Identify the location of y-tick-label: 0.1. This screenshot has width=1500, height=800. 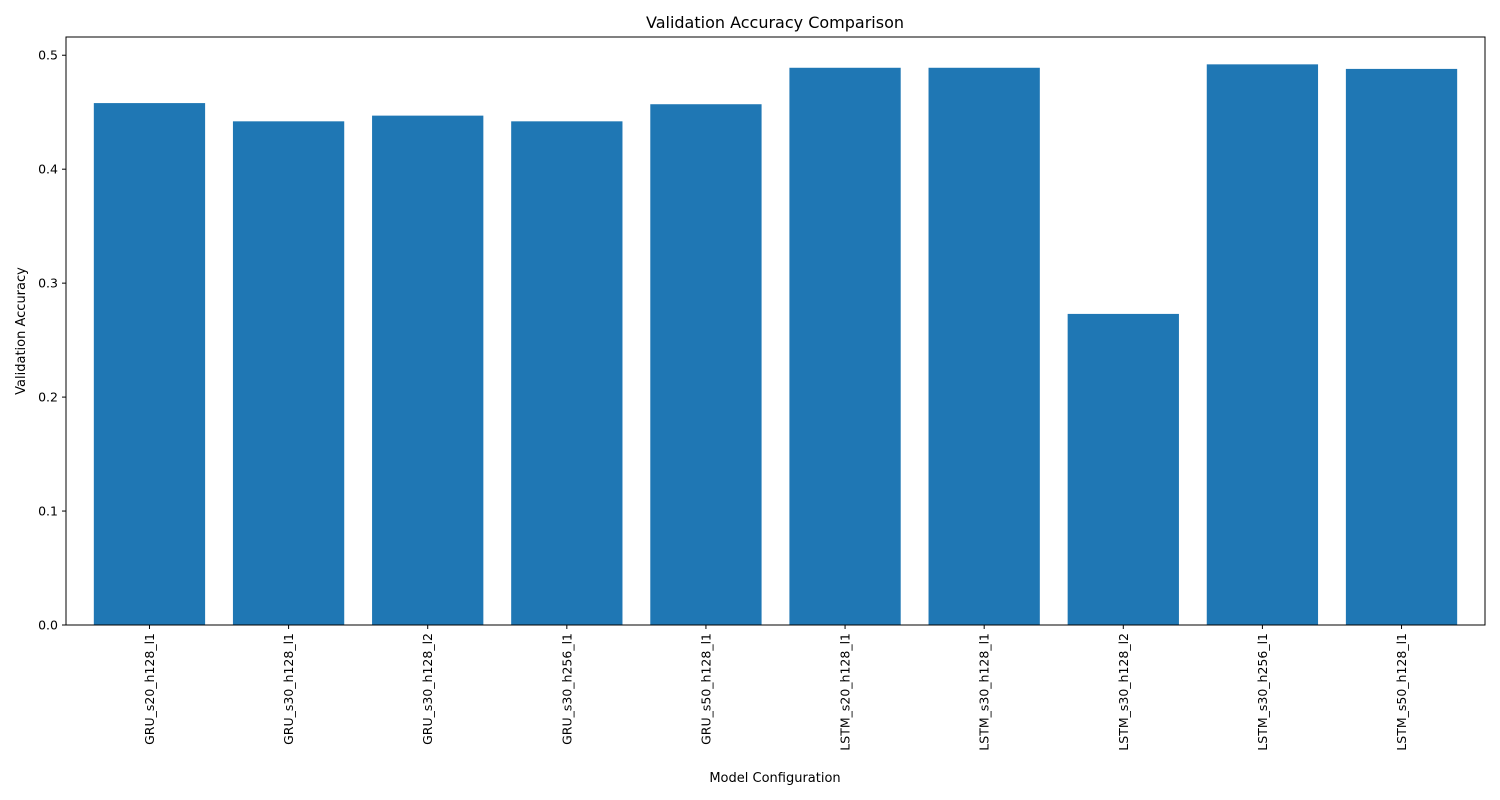
(48, 511).